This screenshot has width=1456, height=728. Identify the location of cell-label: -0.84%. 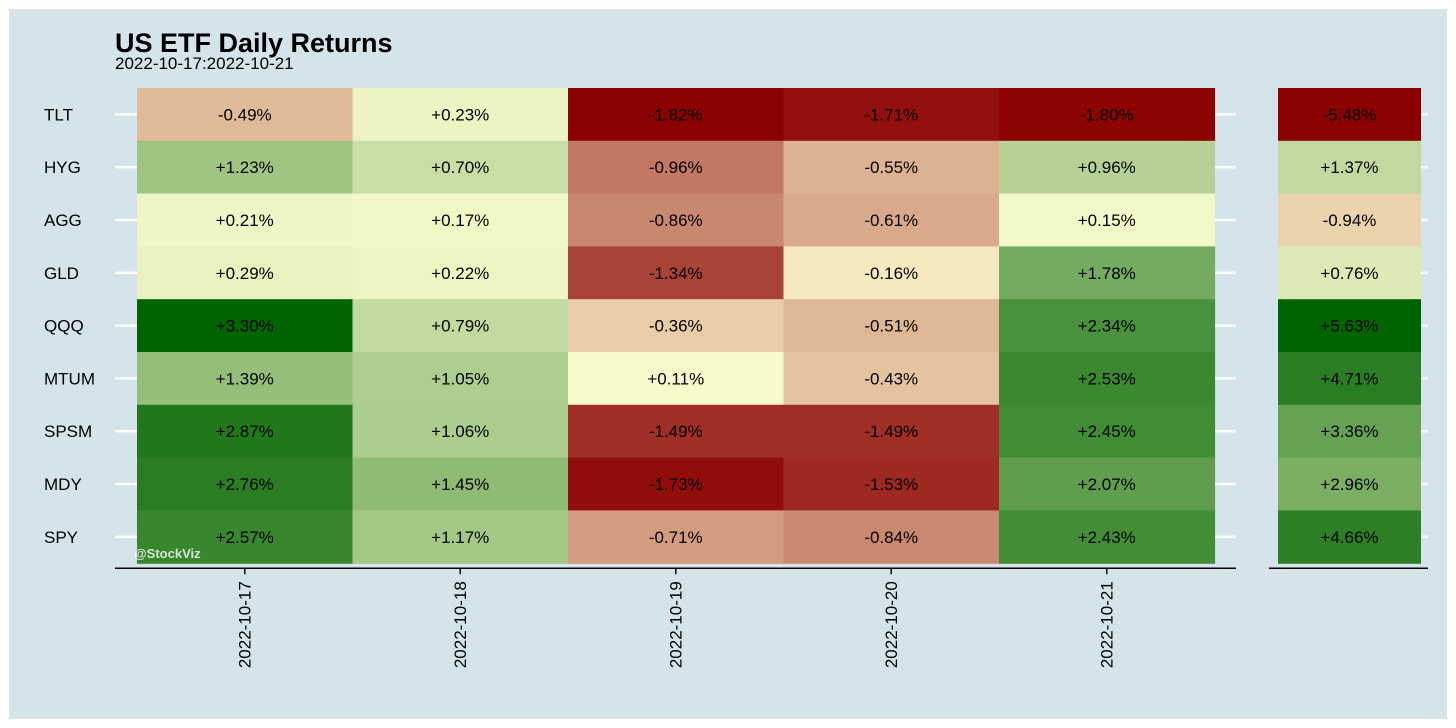
(891, 537).